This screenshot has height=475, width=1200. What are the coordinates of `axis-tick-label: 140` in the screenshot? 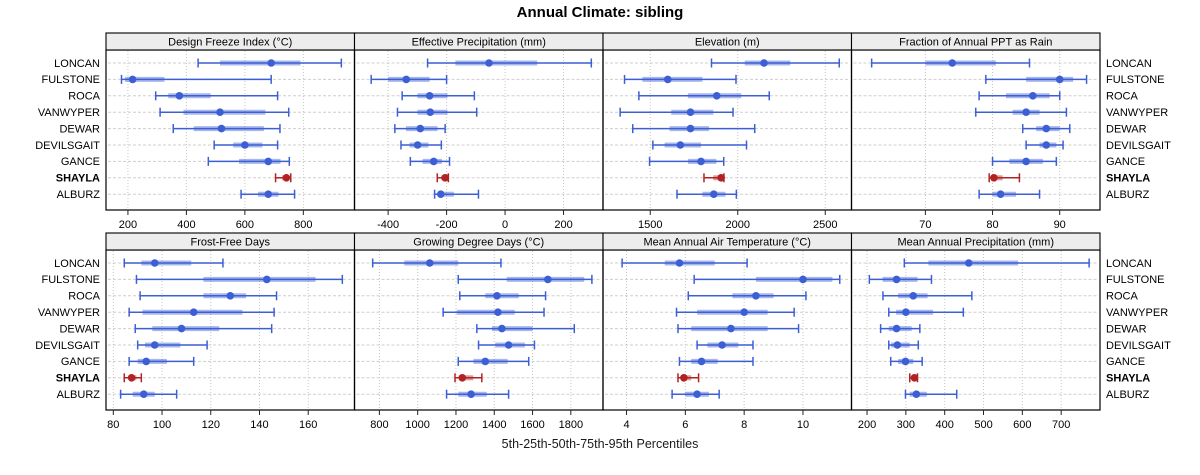 It's located at (259, 425).